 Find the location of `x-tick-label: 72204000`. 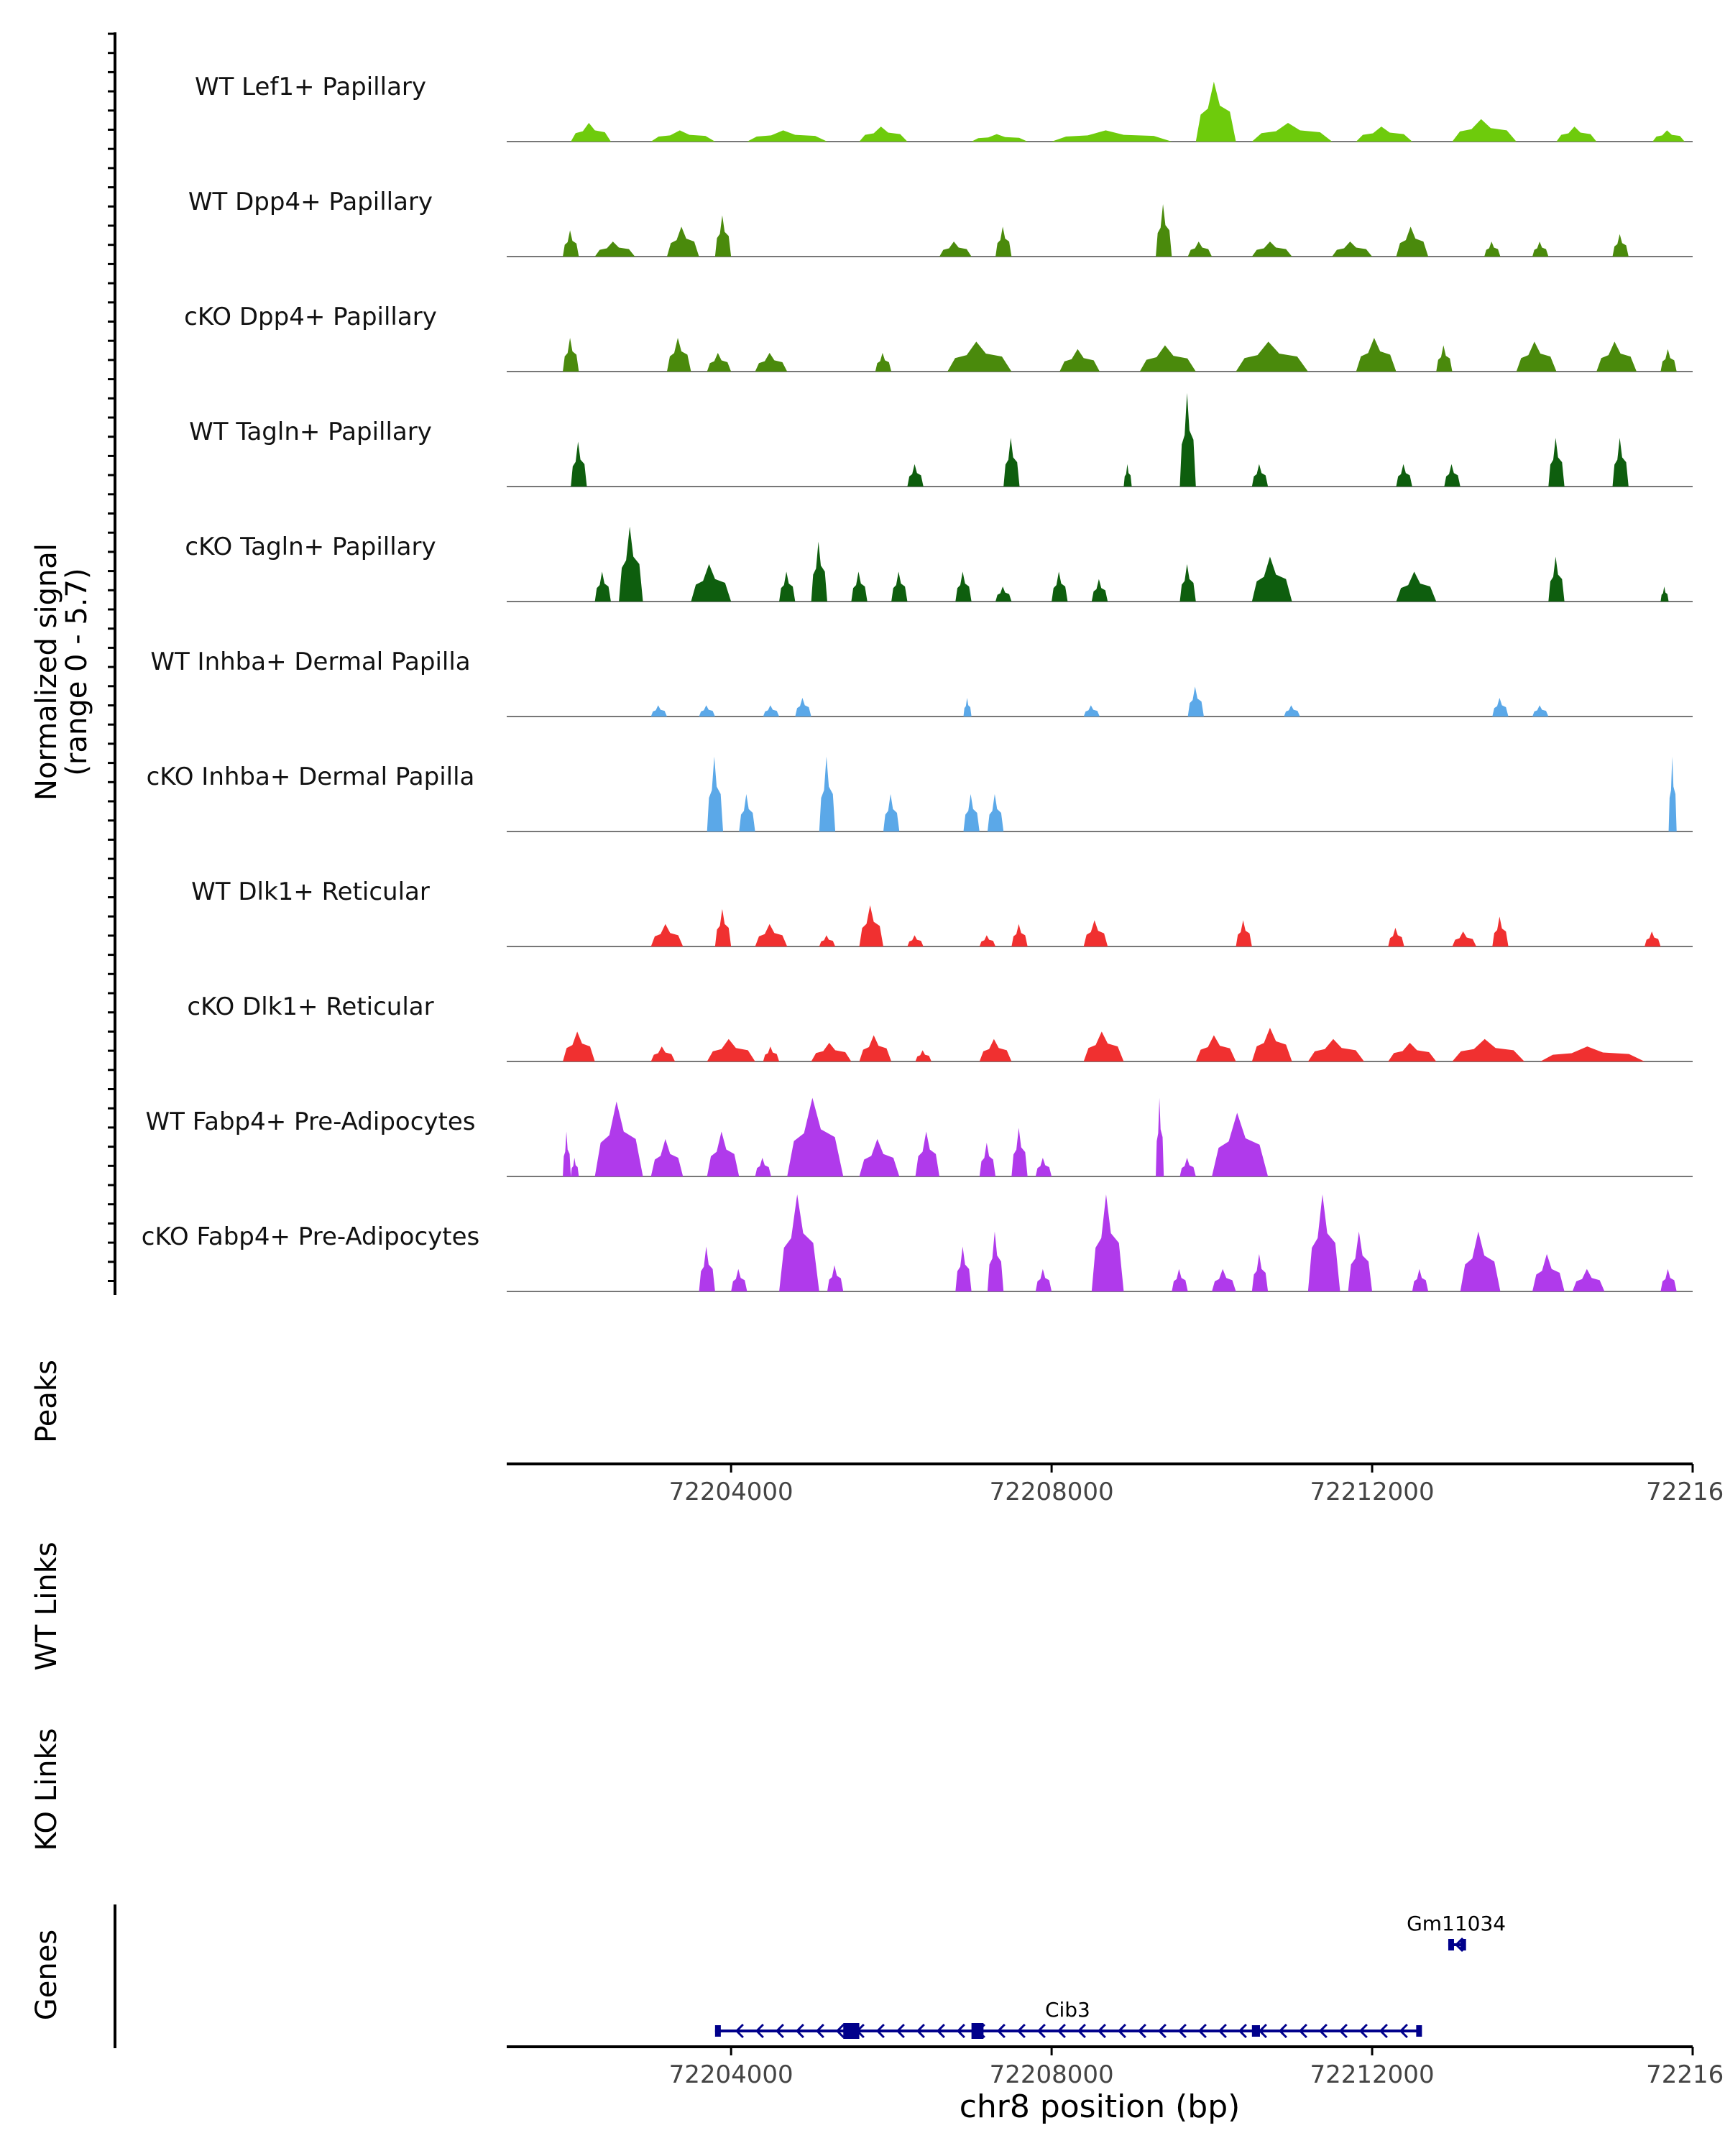

x-tick-label: 72204000 is located at coordinates (731, 1492).